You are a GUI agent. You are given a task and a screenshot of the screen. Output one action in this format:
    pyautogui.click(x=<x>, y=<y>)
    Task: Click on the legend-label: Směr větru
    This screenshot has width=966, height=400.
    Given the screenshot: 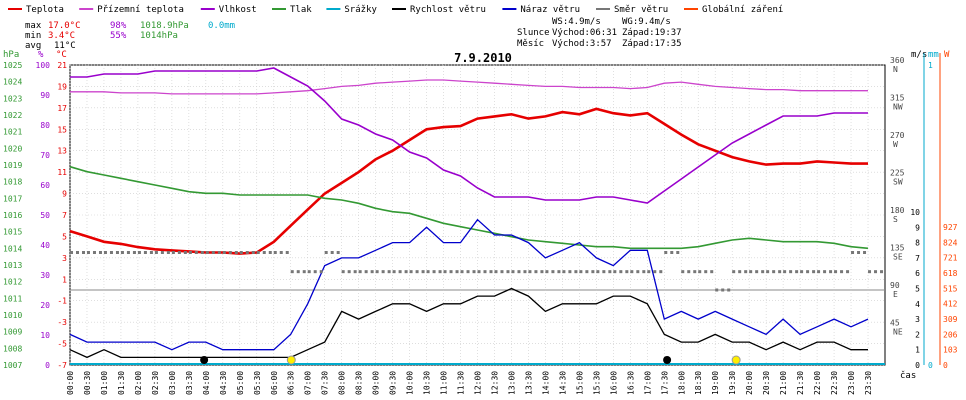 What is the action you would take?
    pyautogui.click(x=641, y=10)
    